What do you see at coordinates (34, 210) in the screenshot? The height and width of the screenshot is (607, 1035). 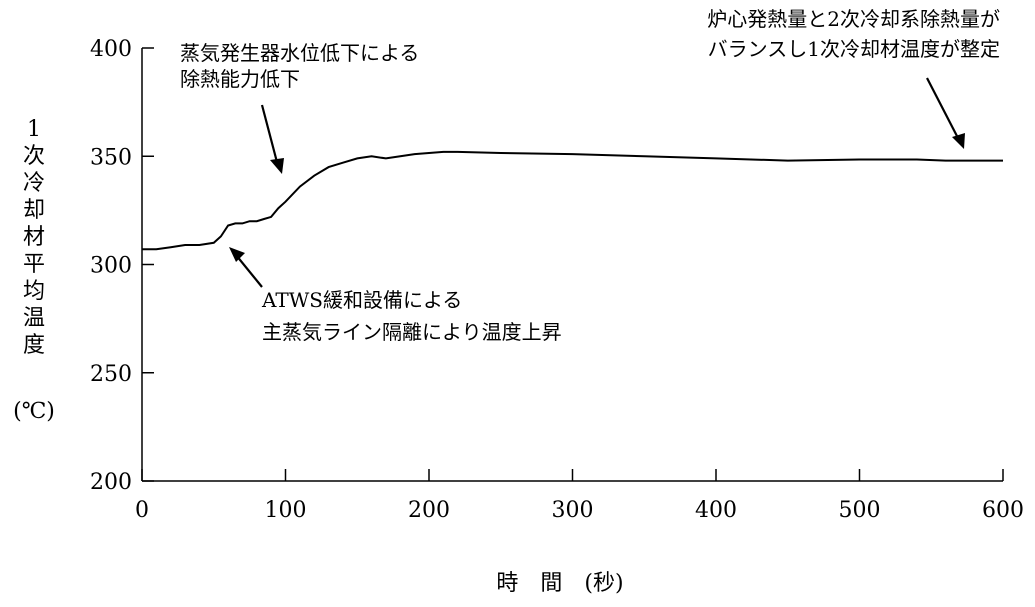 I see `y-axis-label-char: 却` at bounding box center [34, 210].